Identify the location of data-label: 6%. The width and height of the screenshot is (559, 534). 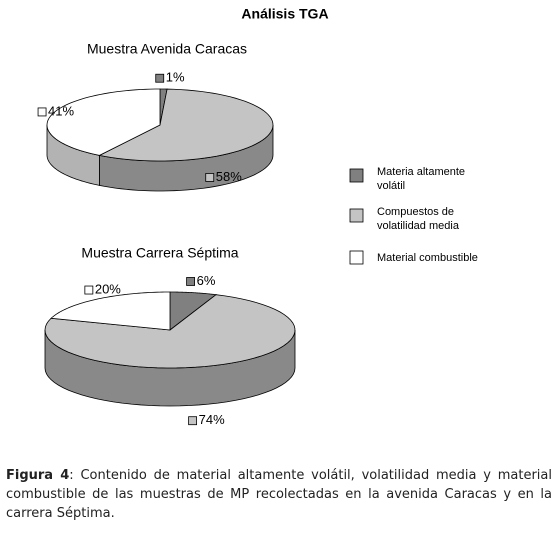
(206, 280).